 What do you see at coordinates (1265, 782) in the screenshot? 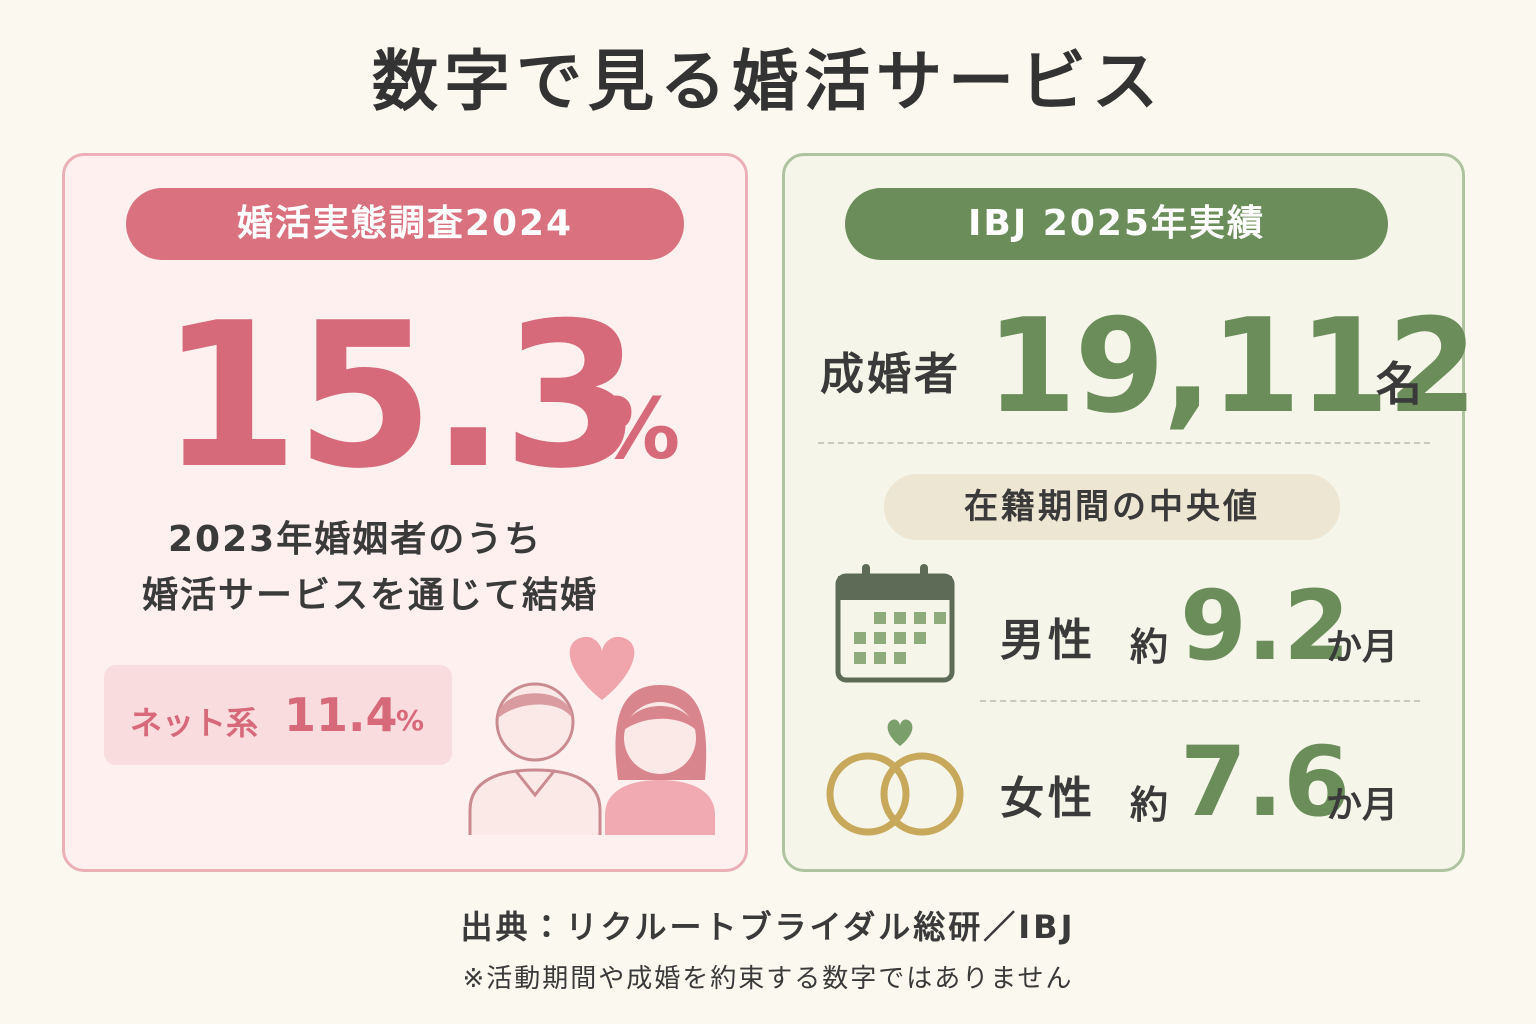
I see `row-value: 7.6` at bounding box center [1265, 782].